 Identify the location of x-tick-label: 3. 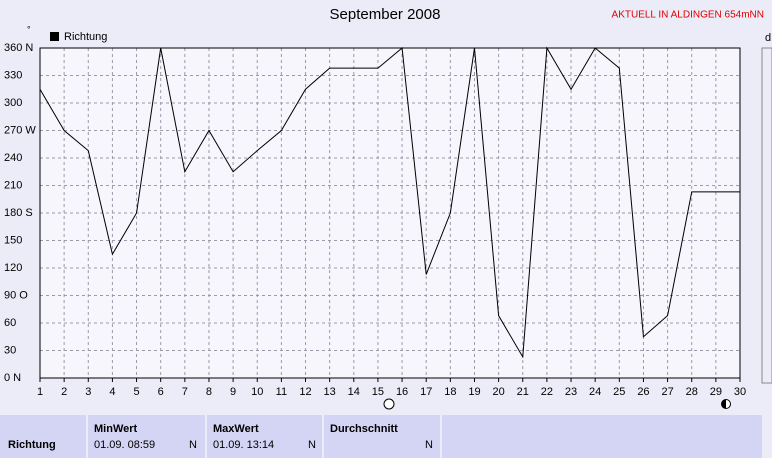
(88, 392).